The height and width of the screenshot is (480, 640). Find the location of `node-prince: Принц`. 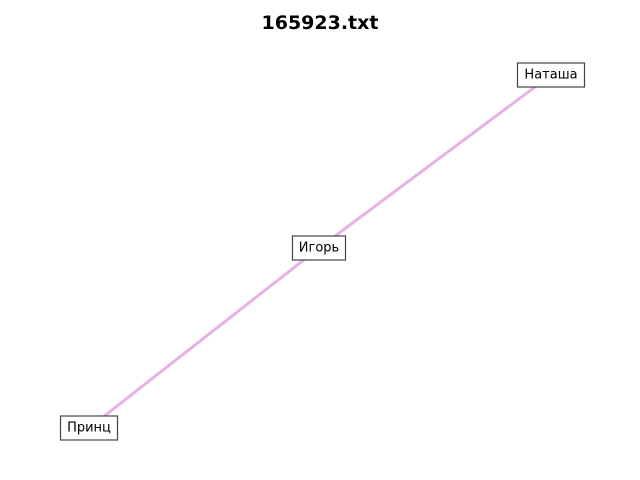

node-prince: Принц is located at coordinates (89, 428).